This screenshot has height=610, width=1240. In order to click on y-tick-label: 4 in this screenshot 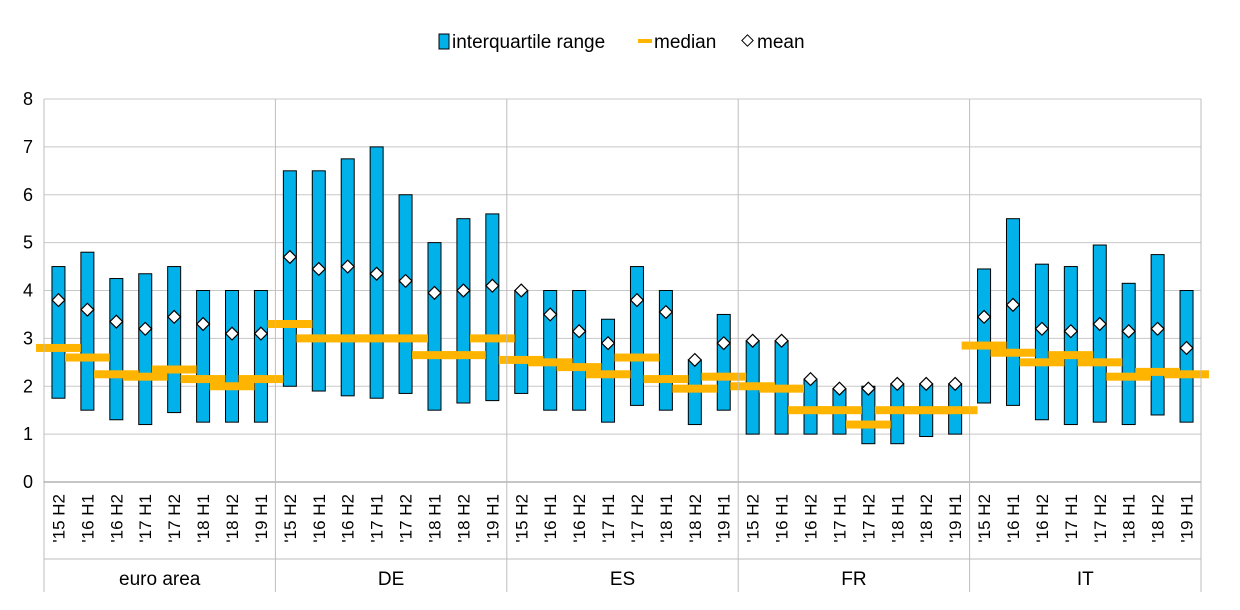, I will do `click(28, 291)`.